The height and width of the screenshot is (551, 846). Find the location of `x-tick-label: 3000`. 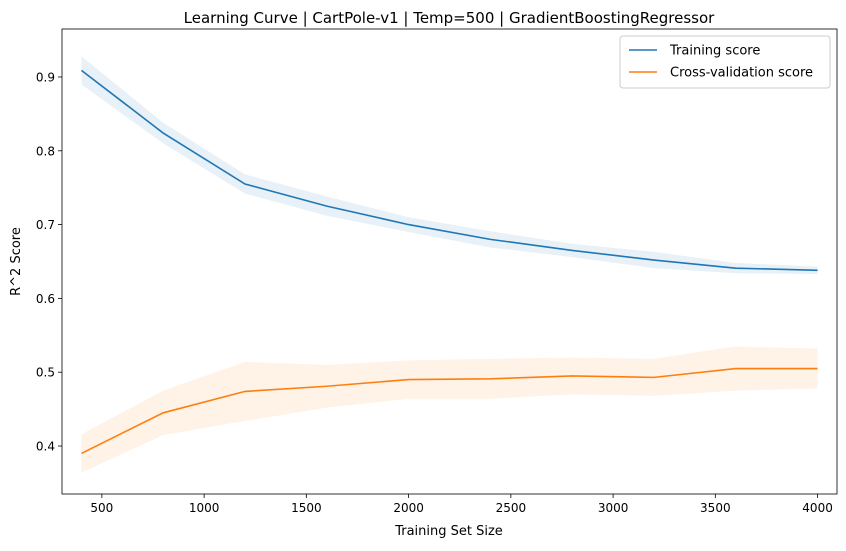

x-tick-label: 3000 is located at coordinates (613, 508).